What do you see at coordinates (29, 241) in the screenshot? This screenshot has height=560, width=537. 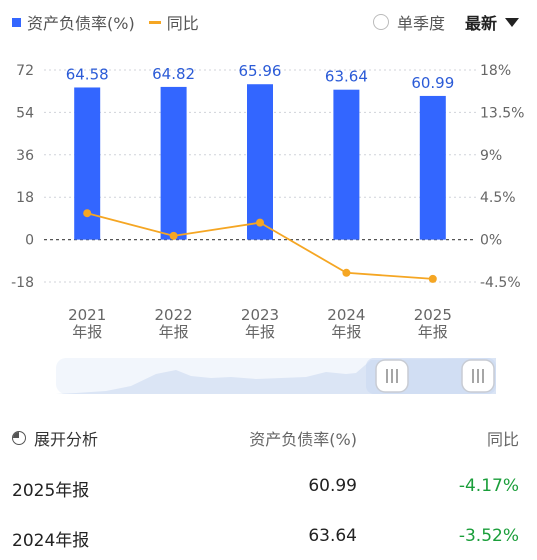 I see `left-axis-tick-label: 0` at bounding box center [29, 241].